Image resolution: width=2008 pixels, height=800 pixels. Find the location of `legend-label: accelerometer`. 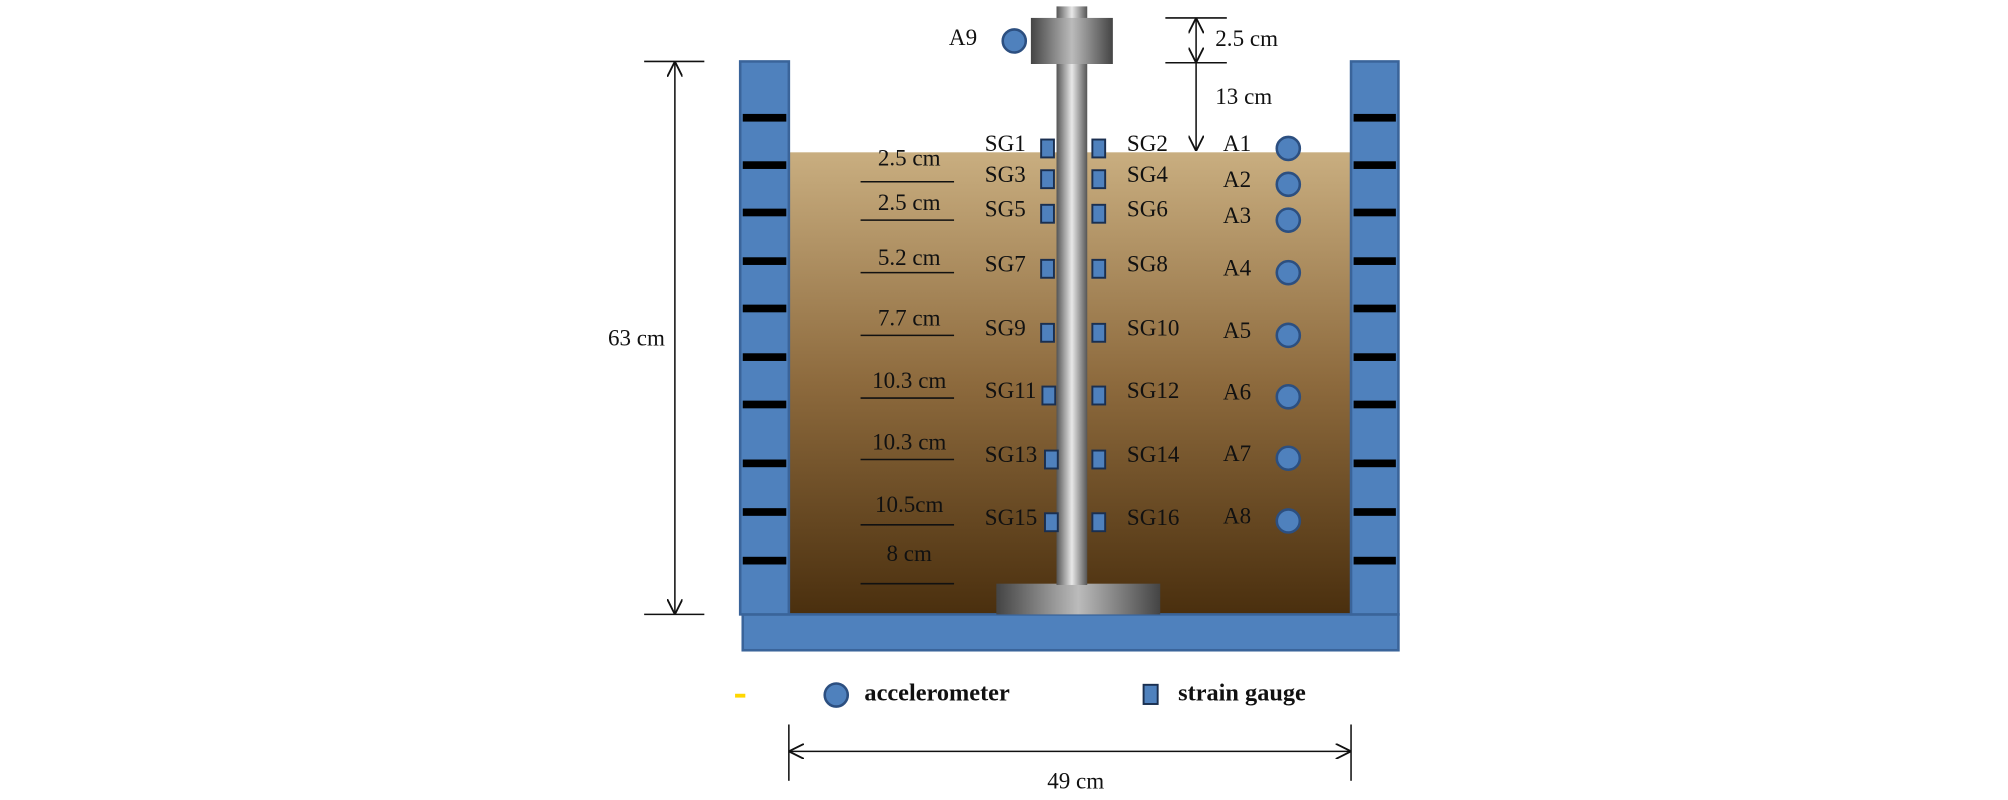

legend-label: accelerometer is located at coordinates (937, 693).